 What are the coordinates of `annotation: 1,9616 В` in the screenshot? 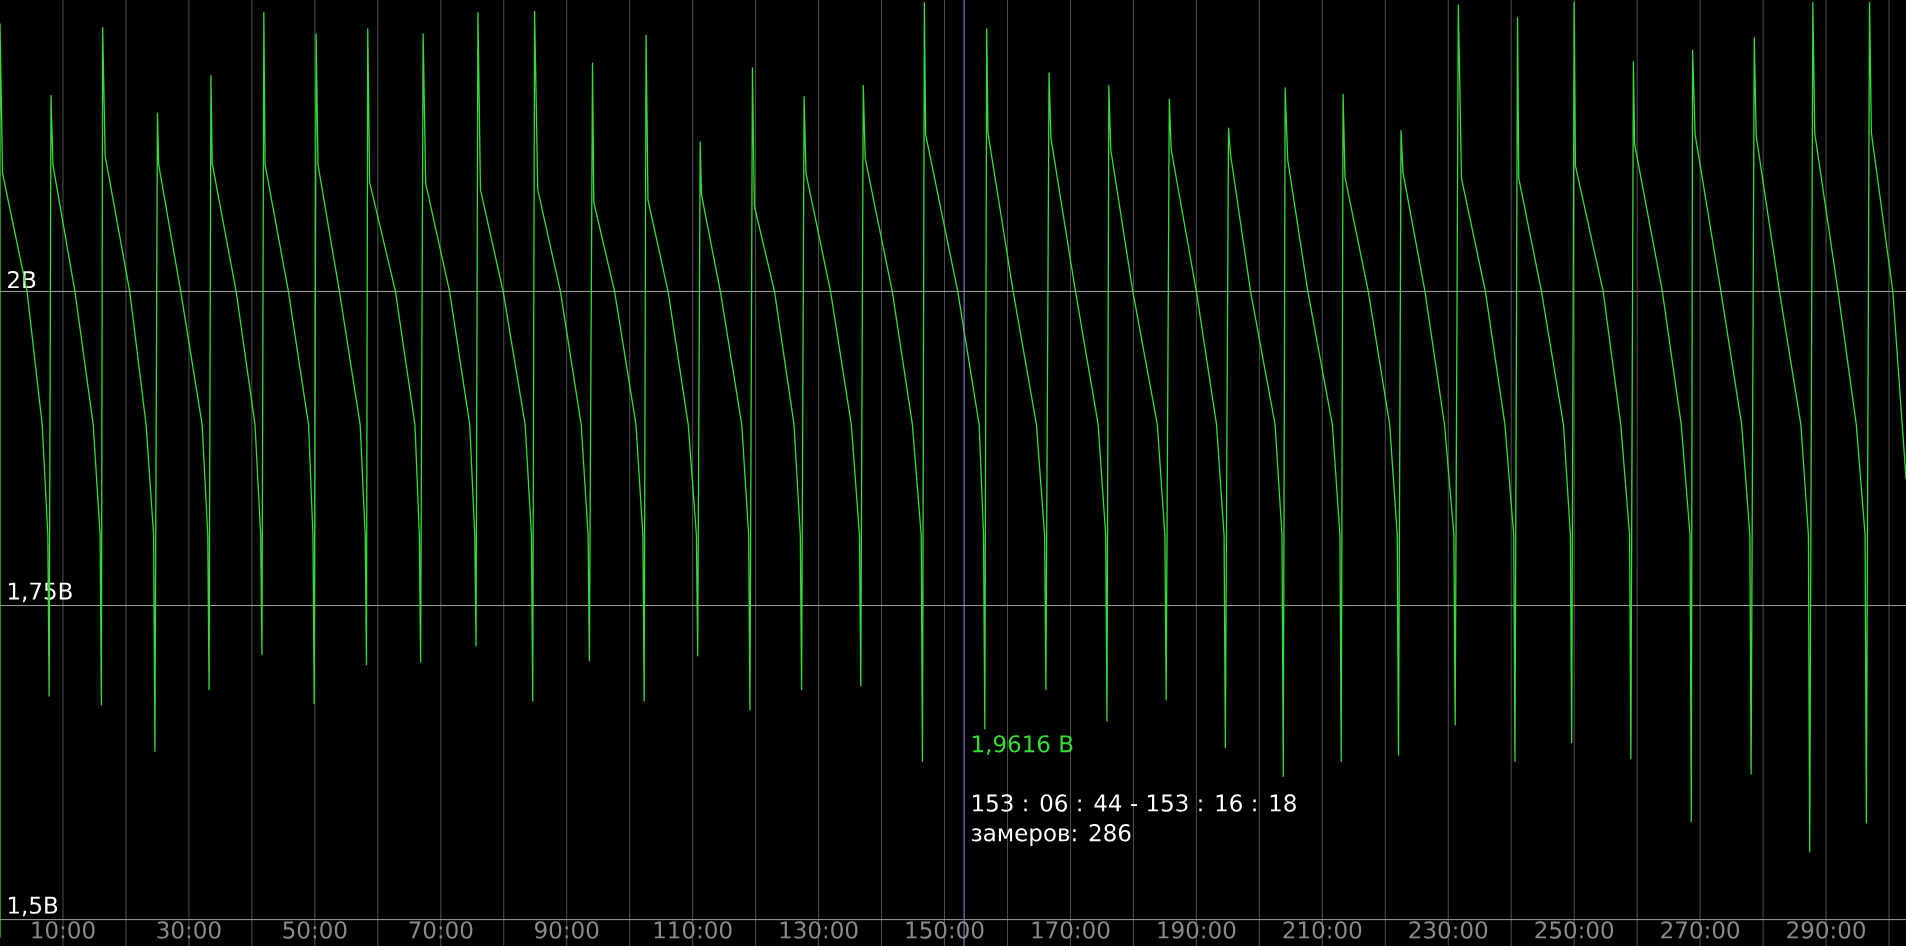 It's located at (1023, 745).